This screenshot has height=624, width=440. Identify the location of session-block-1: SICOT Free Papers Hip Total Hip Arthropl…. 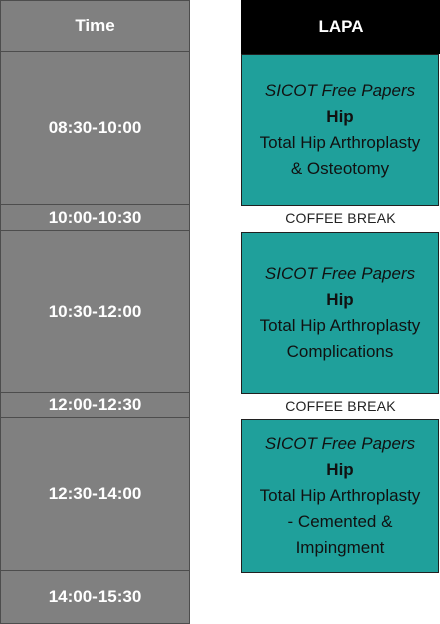
(340, 130).